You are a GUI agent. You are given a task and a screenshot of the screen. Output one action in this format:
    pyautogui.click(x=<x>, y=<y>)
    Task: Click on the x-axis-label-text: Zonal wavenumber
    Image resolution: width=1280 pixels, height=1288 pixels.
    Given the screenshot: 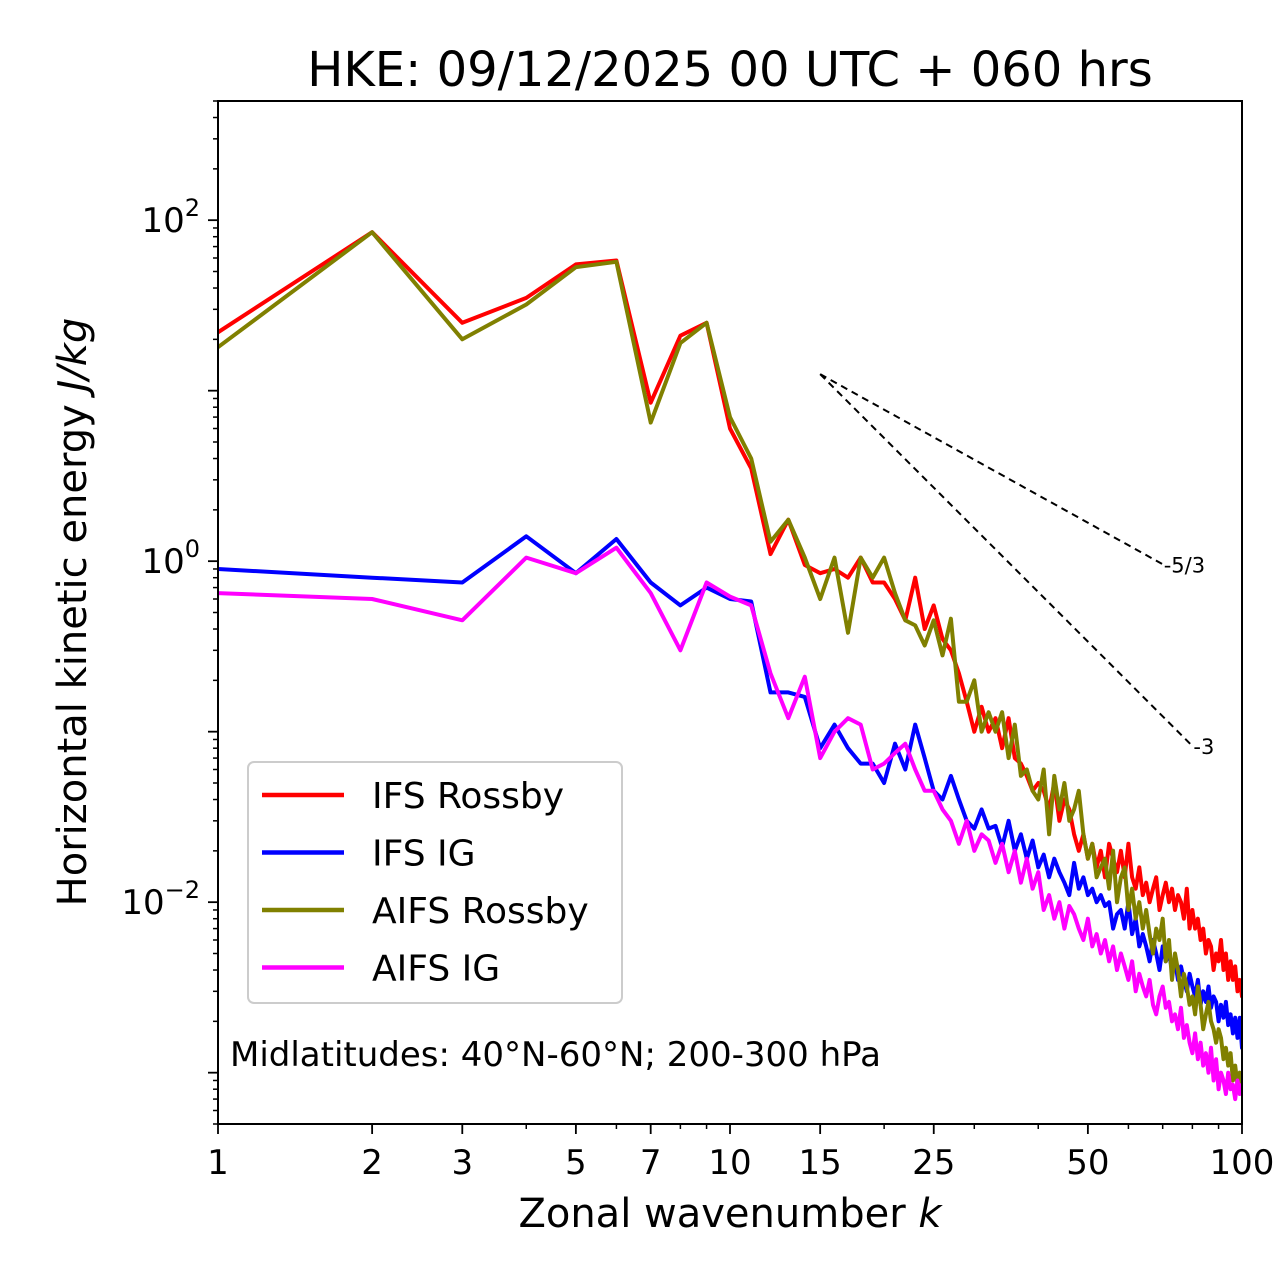 What is the action you would take?
    pyautogui.click(x=712, y=1214)
    